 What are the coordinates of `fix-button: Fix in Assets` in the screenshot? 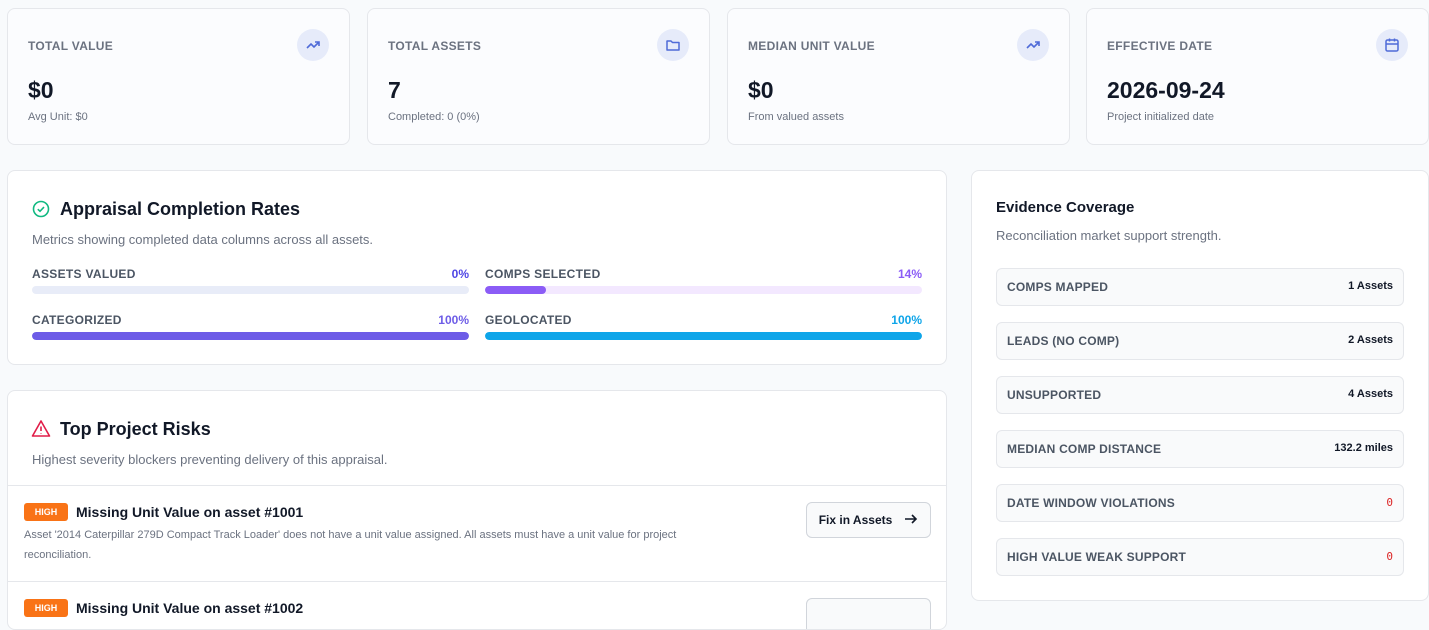 It's located at (868, 520).